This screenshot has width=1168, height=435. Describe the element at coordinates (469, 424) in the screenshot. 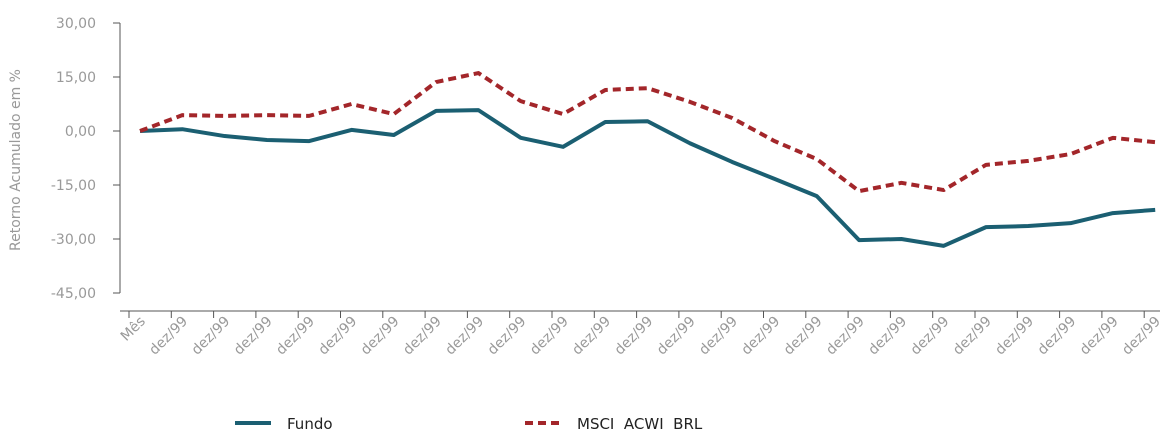

I see `legend: Fundo MSCI ACWI BRL` at that location.